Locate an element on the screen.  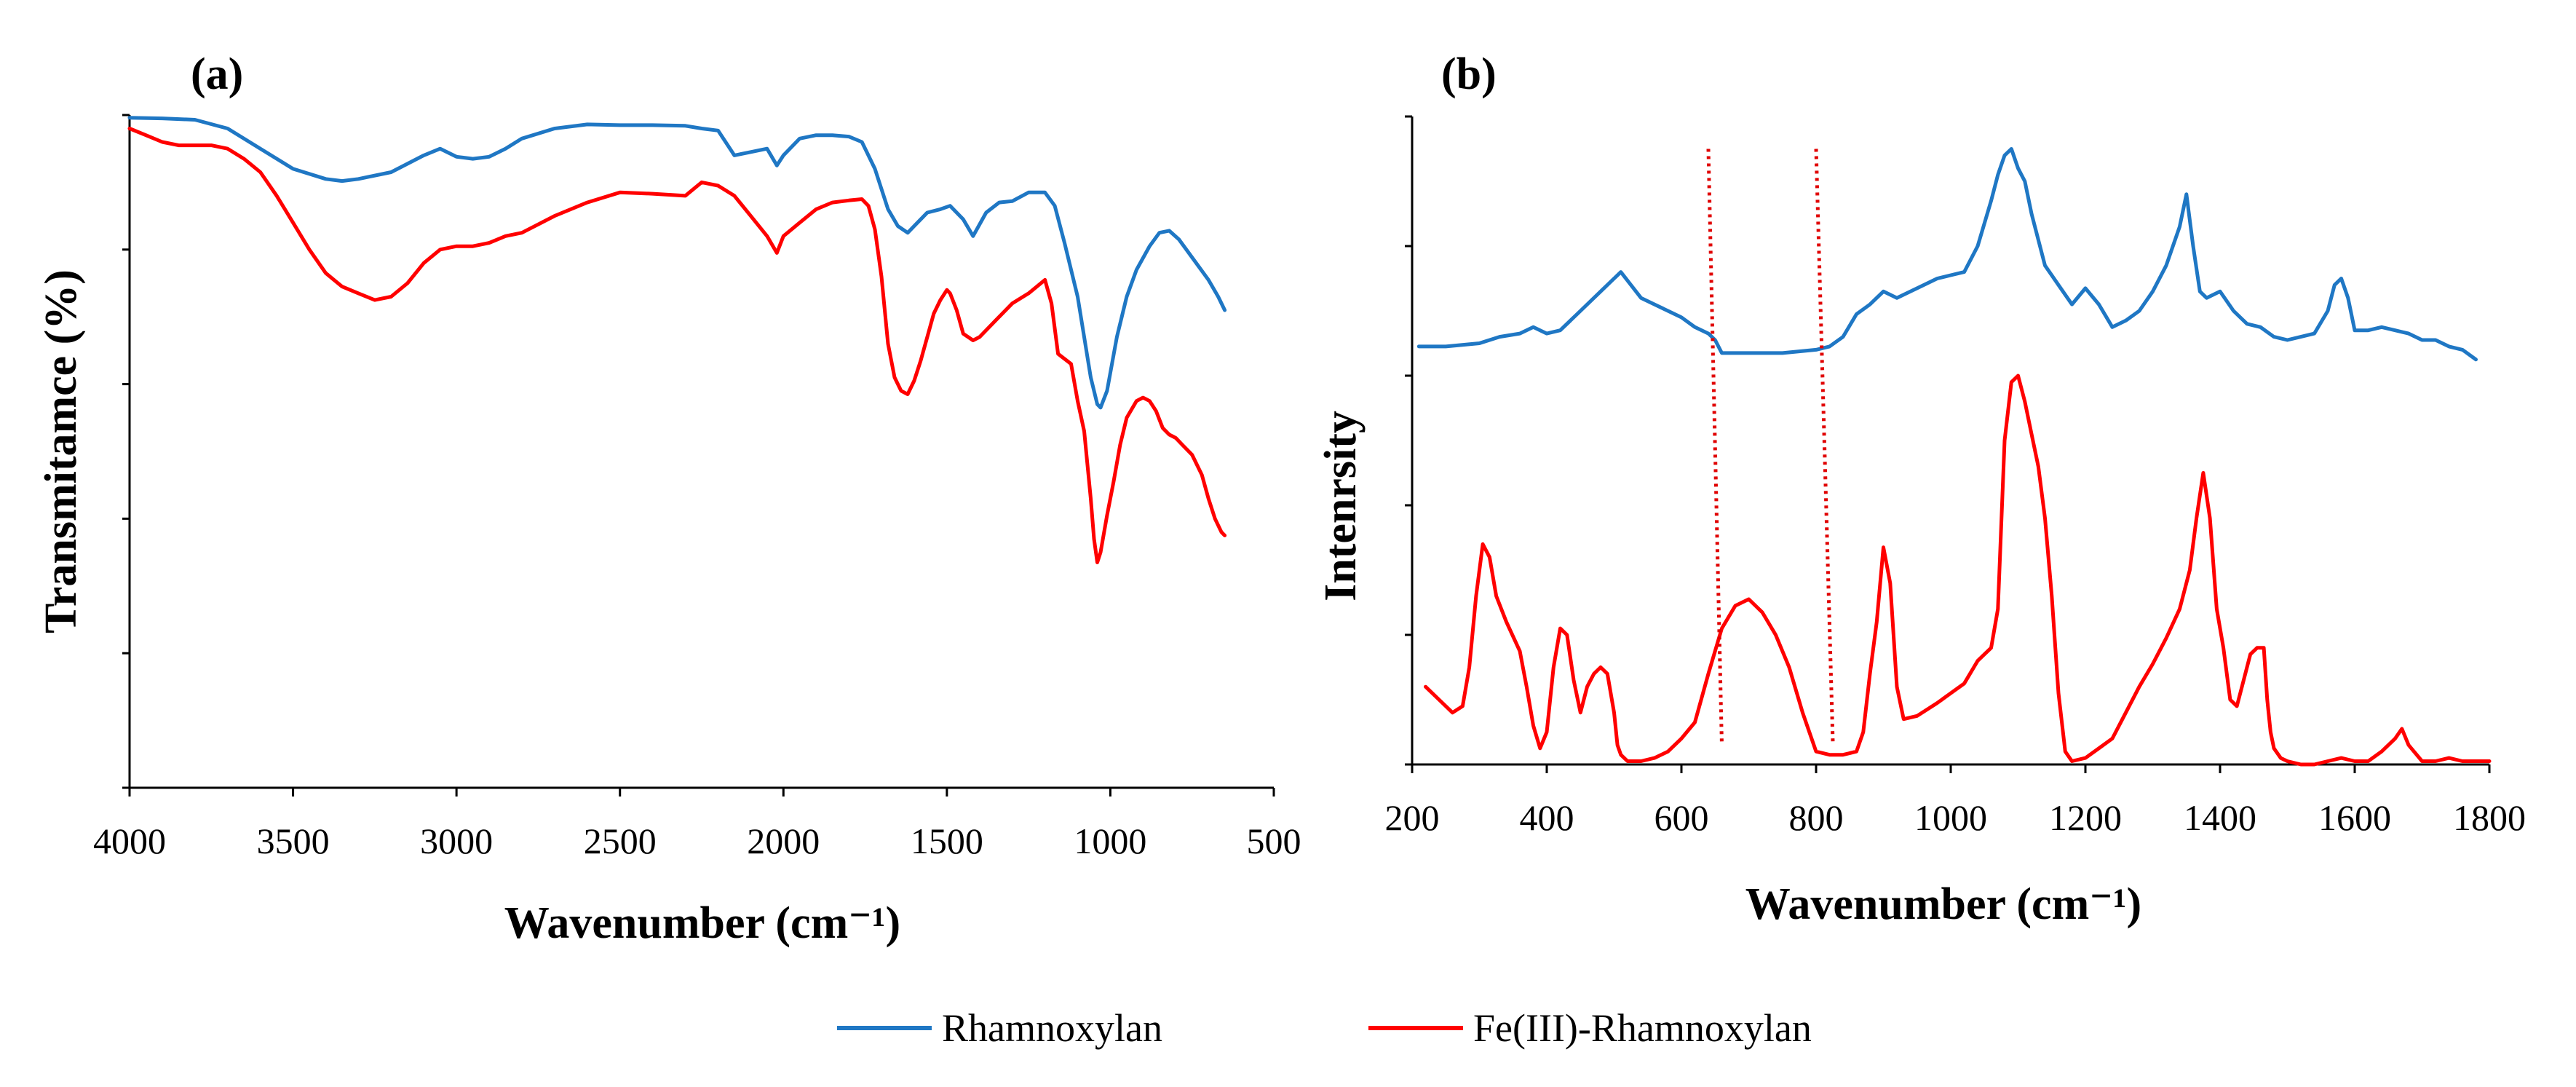
panel-a-y-axis-title: Transmitamce (%) is located at coordinates (61, 451).